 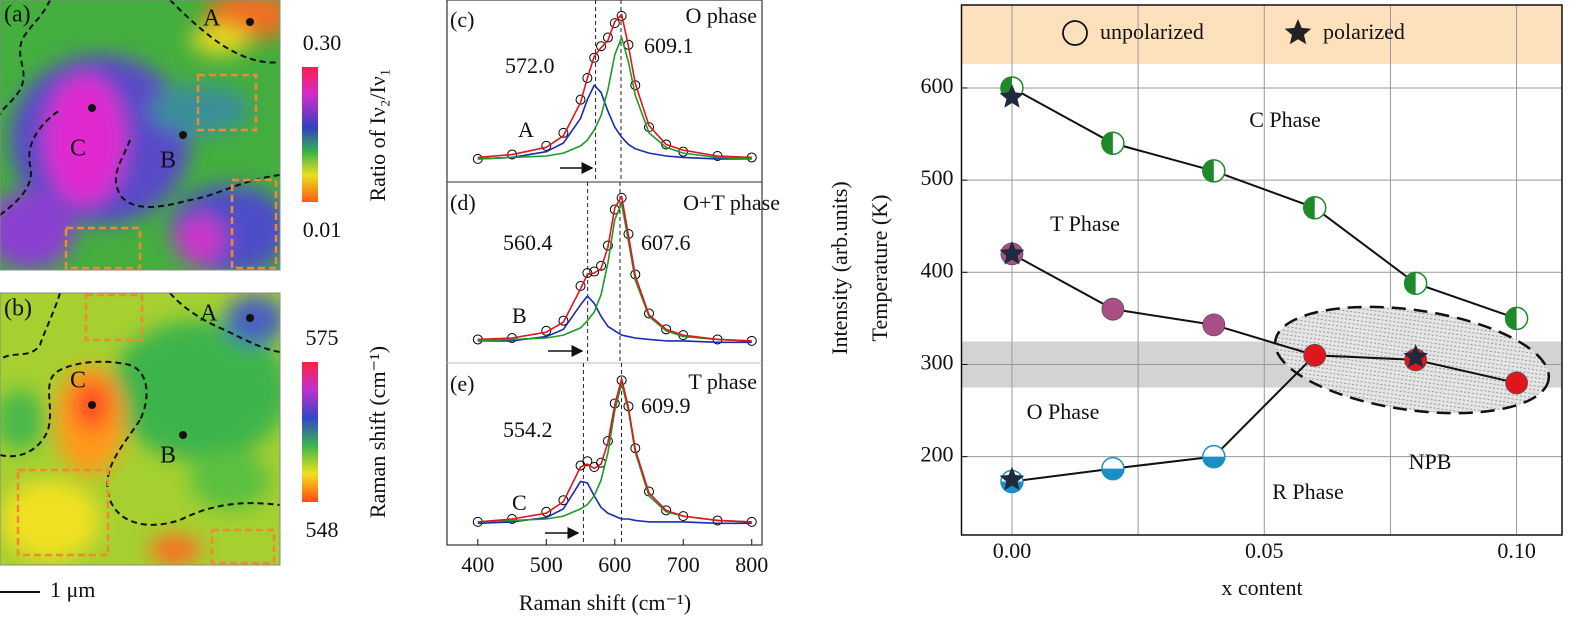 What do you see at coordinates (839, 268) in the screenshot?
I see `y-axis-label: Intensity (arb.units)` at bounding box center [839, 268].